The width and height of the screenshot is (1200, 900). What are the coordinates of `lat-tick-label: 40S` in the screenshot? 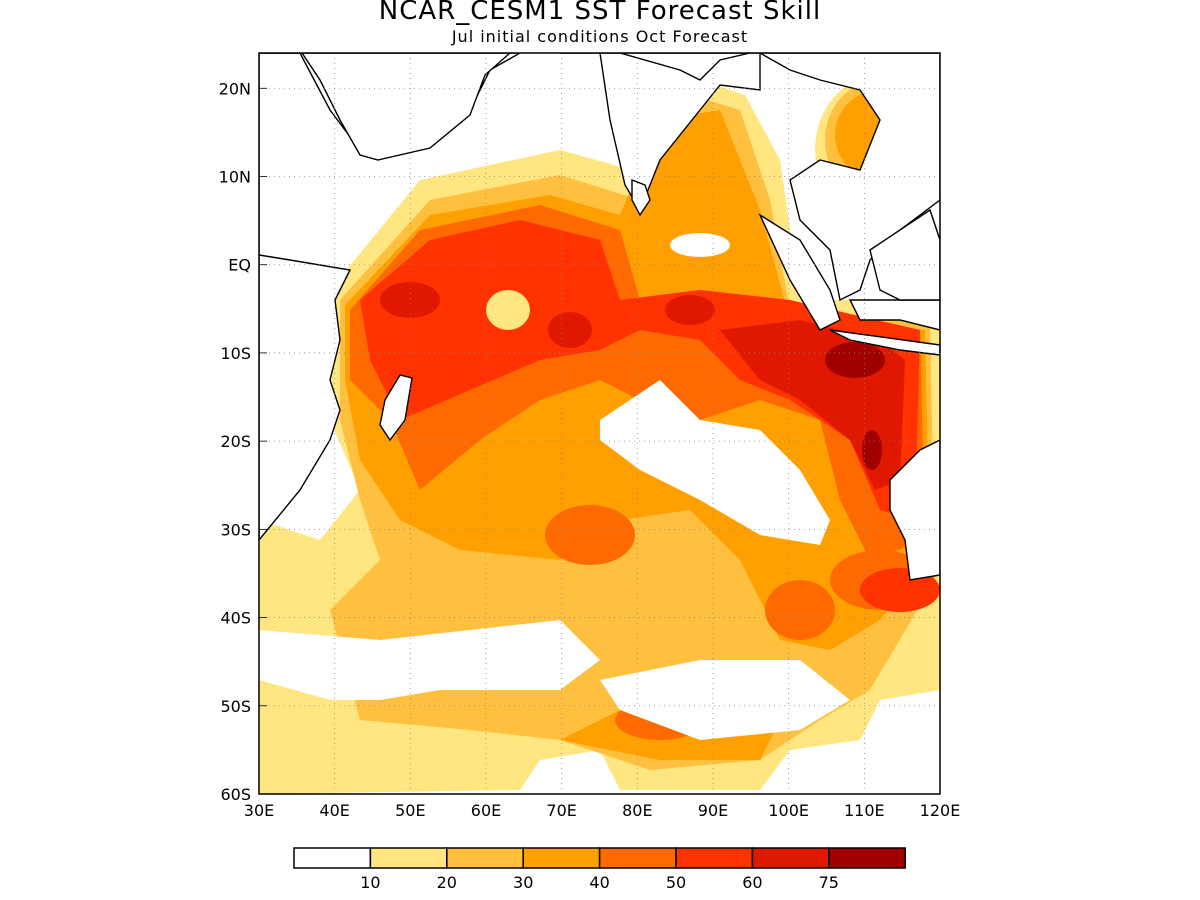 It's located at (235, 618).